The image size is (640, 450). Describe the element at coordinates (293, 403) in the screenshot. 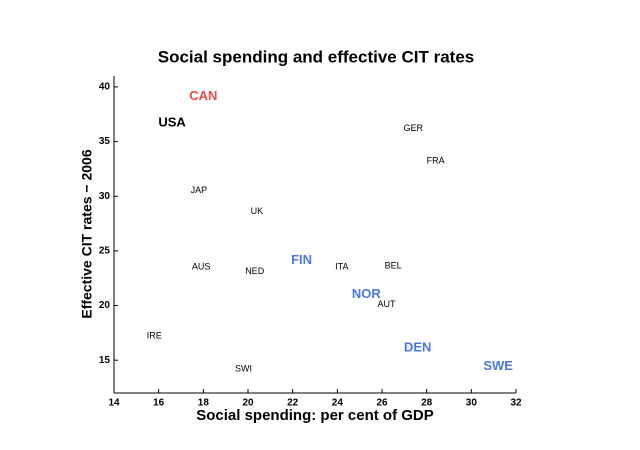

I see `x-tick-label: 22` at that location.